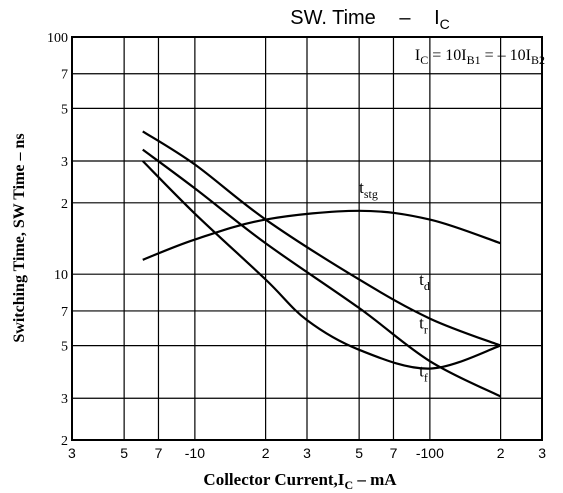  I want to click on x-tick-label-10: 3, so click(542, 453).